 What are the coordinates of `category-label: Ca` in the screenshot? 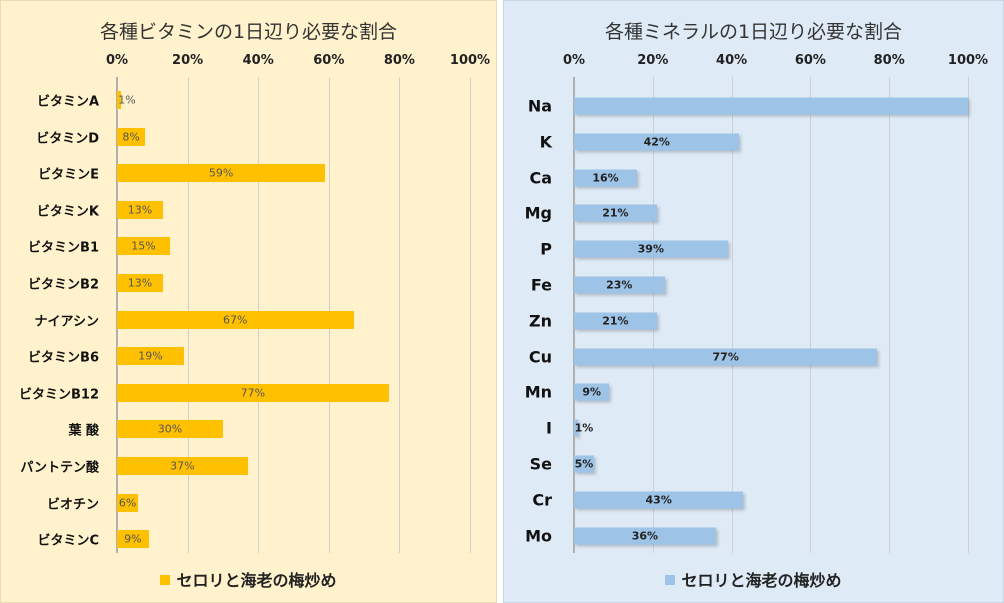 It's located at (540, 178).